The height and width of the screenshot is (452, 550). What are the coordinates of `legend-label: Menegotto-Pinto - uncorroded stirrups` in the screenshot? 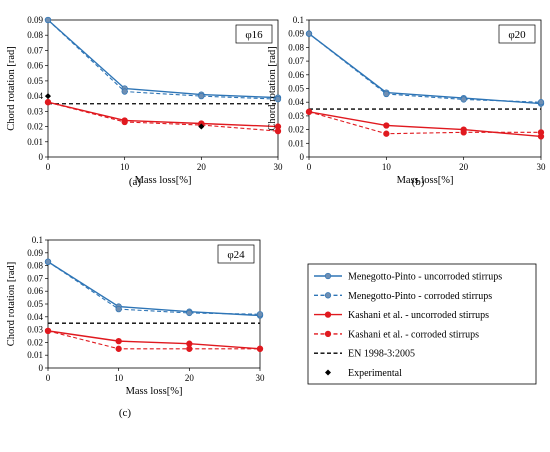 It's located at (425, 277).